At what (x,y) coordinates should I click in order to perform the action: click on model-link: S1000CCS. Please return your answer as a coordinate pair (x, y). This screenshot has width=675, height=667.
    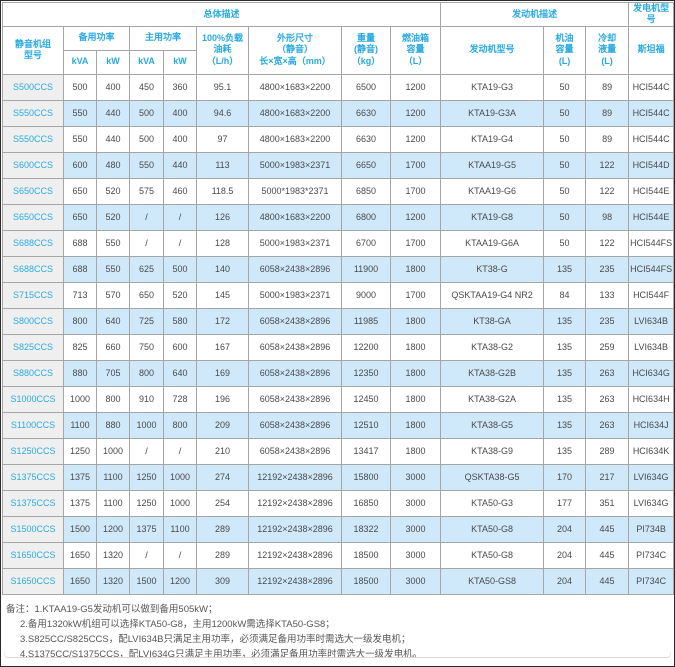
    Looking at the image, I should click on (33, 399).